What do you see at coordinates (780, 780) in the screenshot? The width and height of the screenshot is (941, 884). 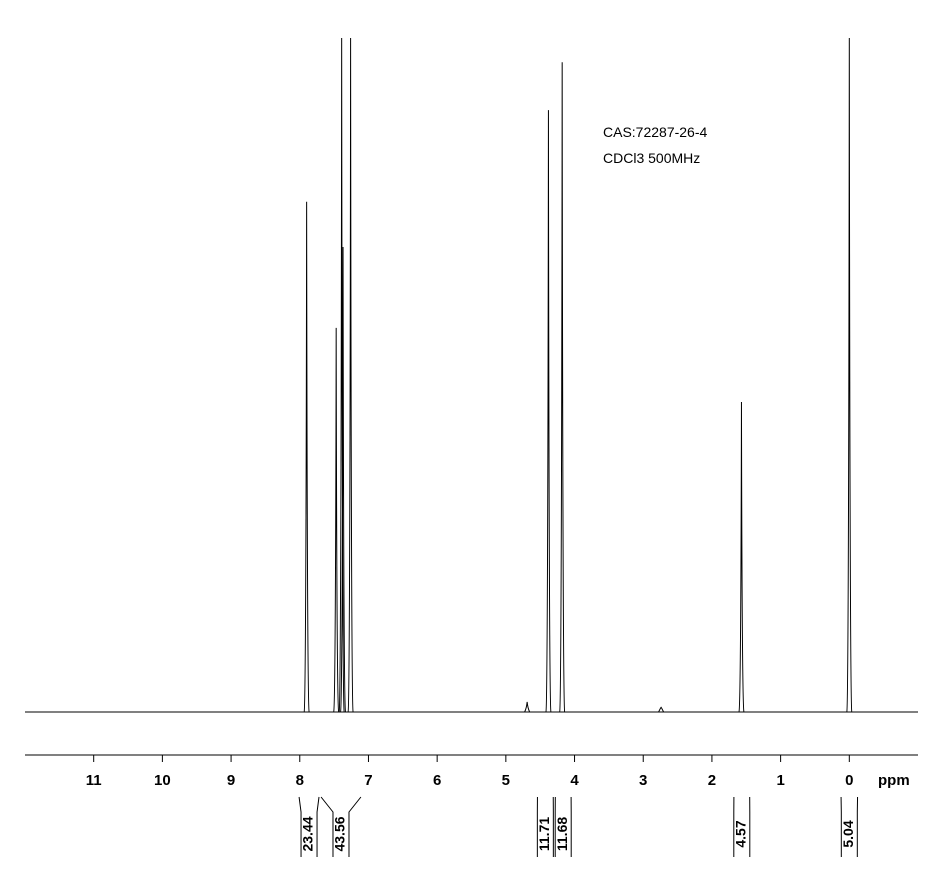 I see `x-tick-label: 1` at bounding box center [780, 780].